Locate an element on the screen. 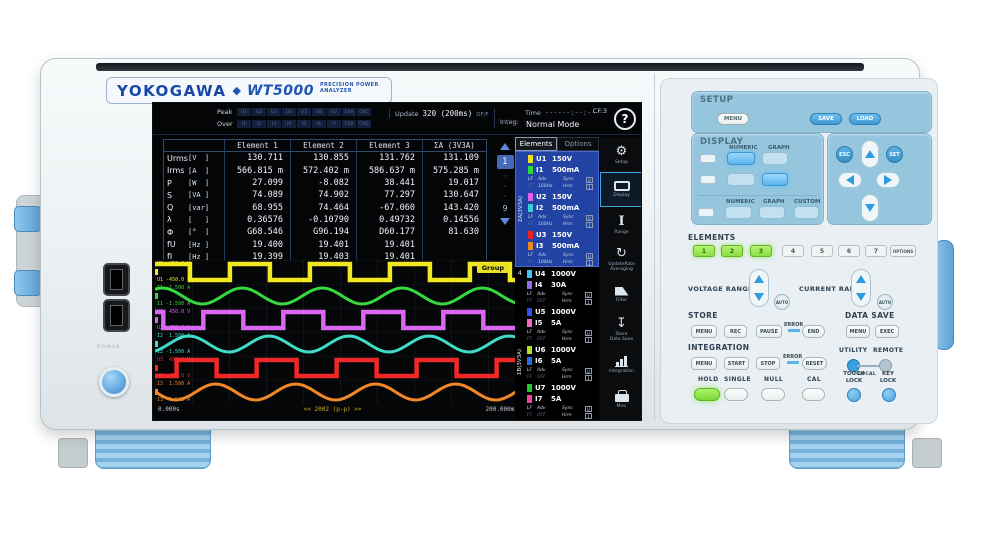 The height and width of the screenshot is (540, 1000). page-up-button is located at coordinates (505, 146).